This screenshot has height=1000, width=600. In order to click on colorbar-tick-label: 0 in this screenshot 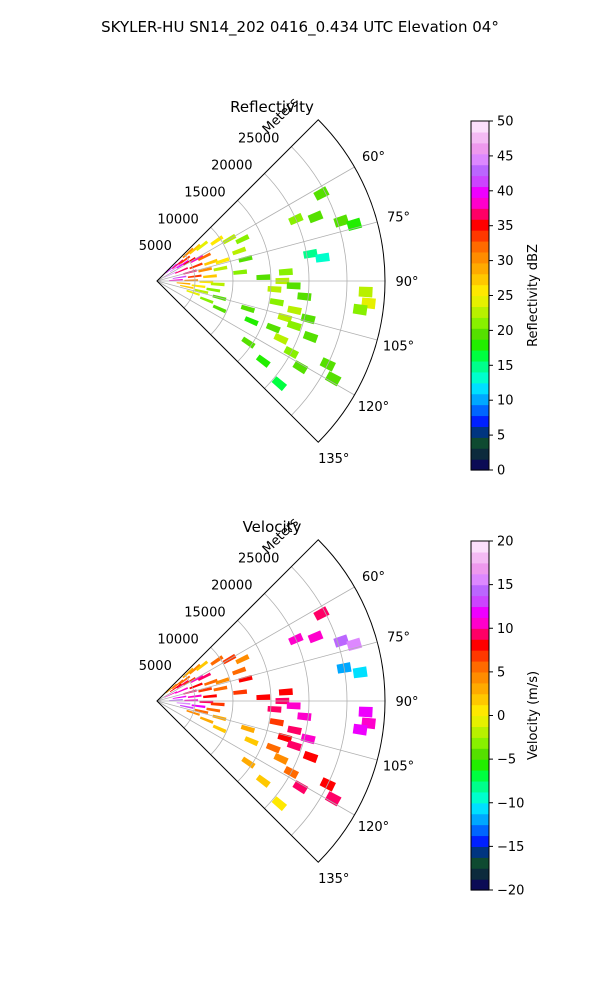, I will do `click(501, 471)`.